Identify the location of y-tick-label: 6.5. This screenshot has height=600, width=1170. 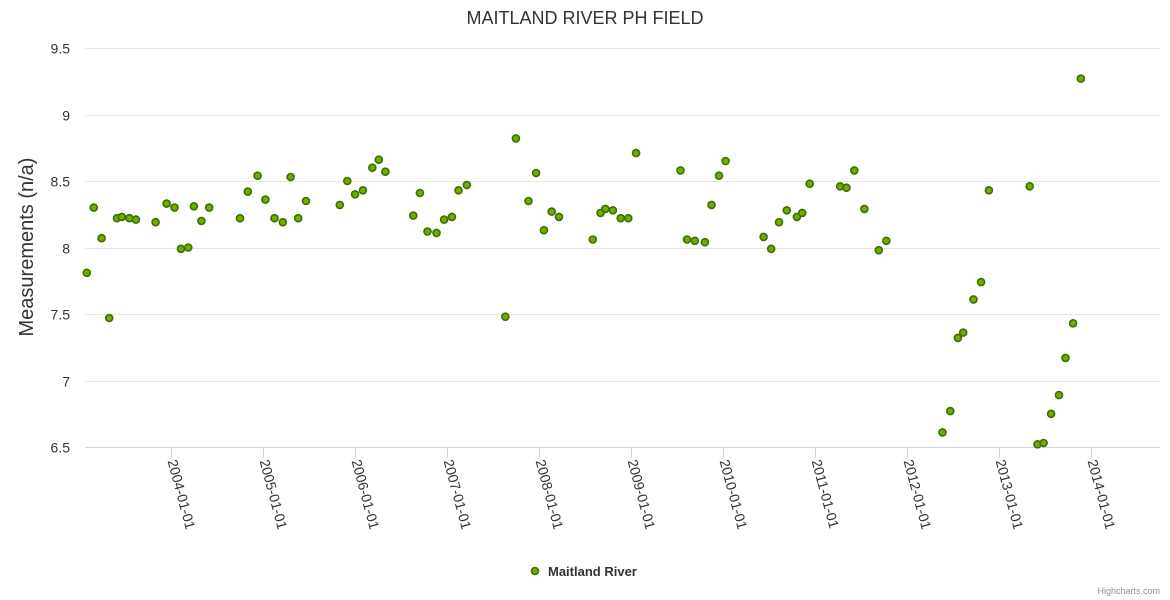
(61, 448).